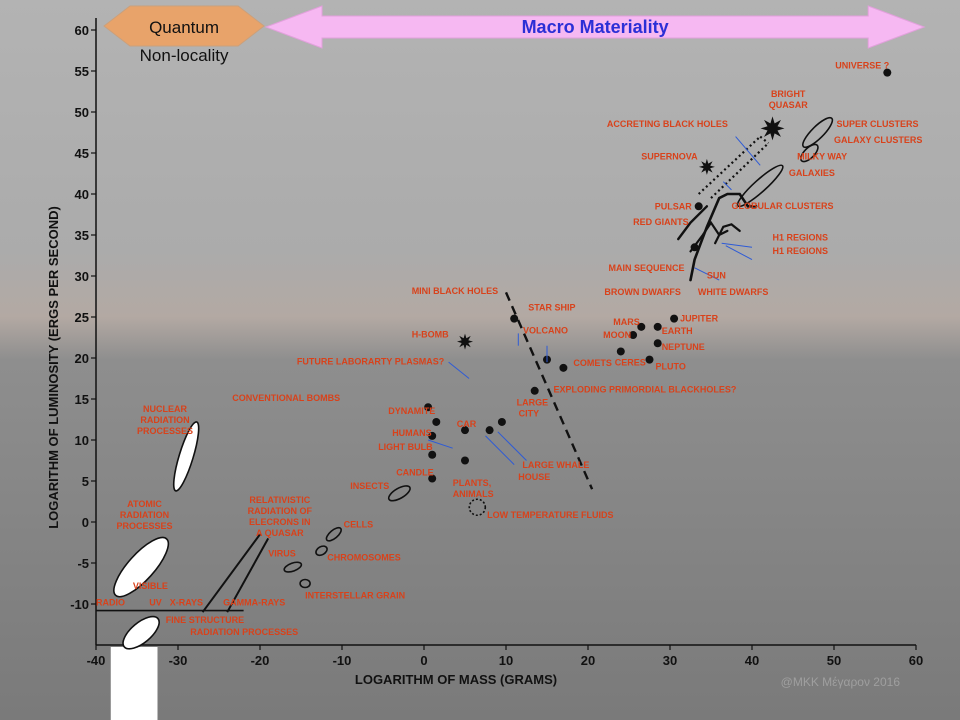 The image size is (960, 720). Describe the element at coordinates (788, 94) in the screenshot. I see `annotation-line: BRIGHT` at that location.